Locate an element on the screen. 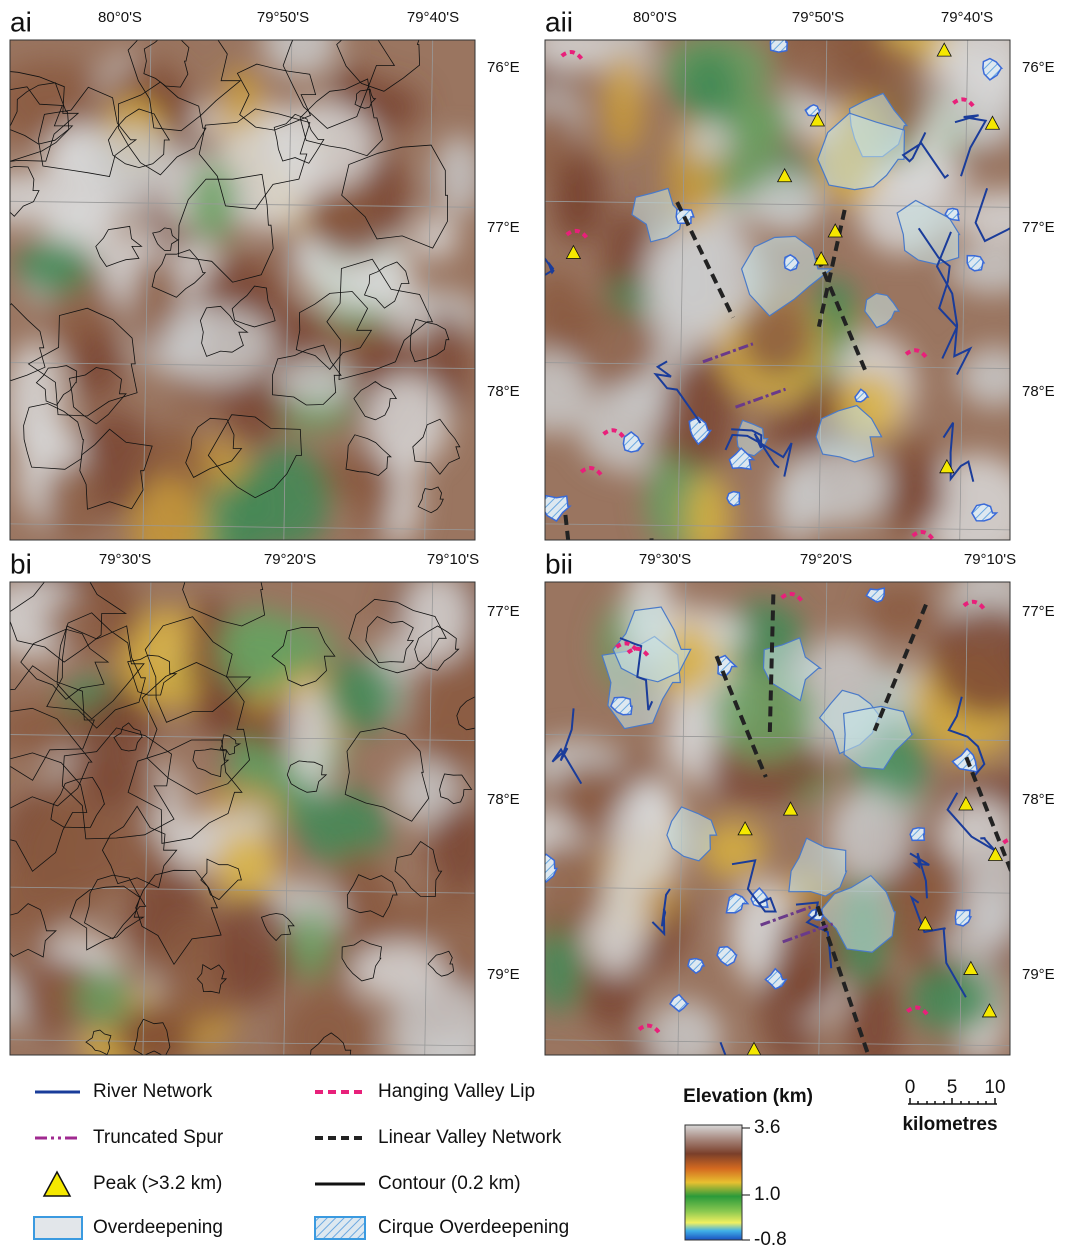 The image size is (1067, 1252). legend-label: Linear Valley Network is located at coordinates (470, 1137).